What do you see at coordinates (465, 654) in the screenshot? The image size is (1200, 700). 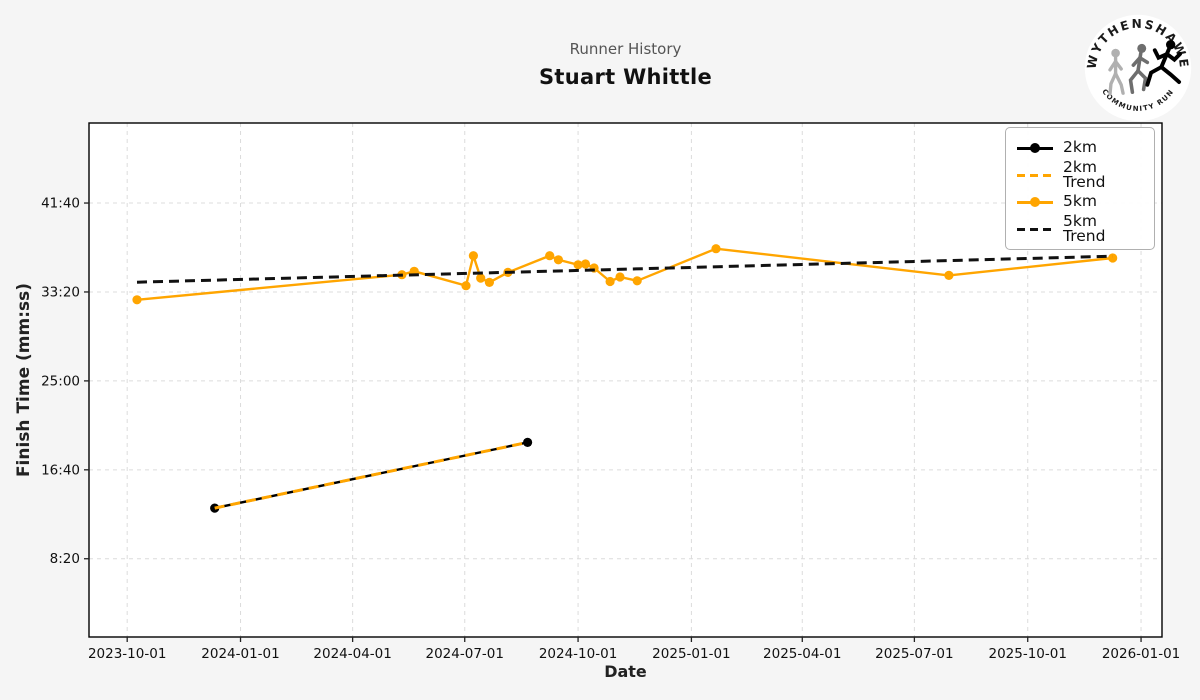 I see `svg-text: 2024-07-01` at bounding box center [465, 654].